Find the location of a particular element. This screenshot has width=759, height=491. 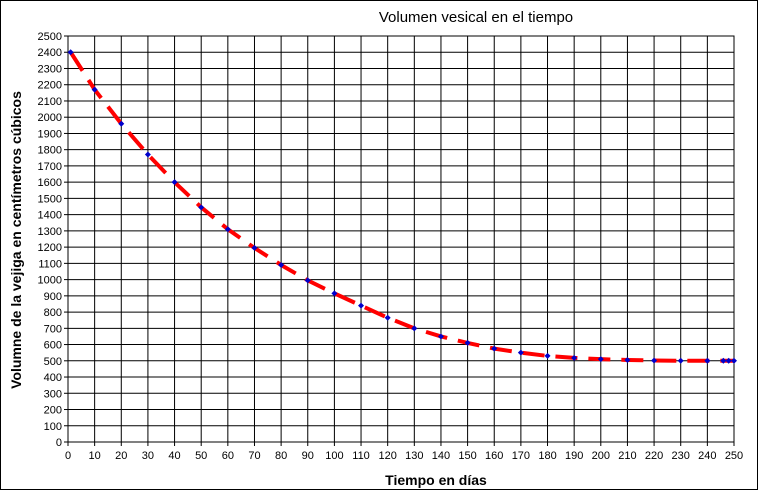

y-tick-label: 0 is located at coordinates (59, 443).